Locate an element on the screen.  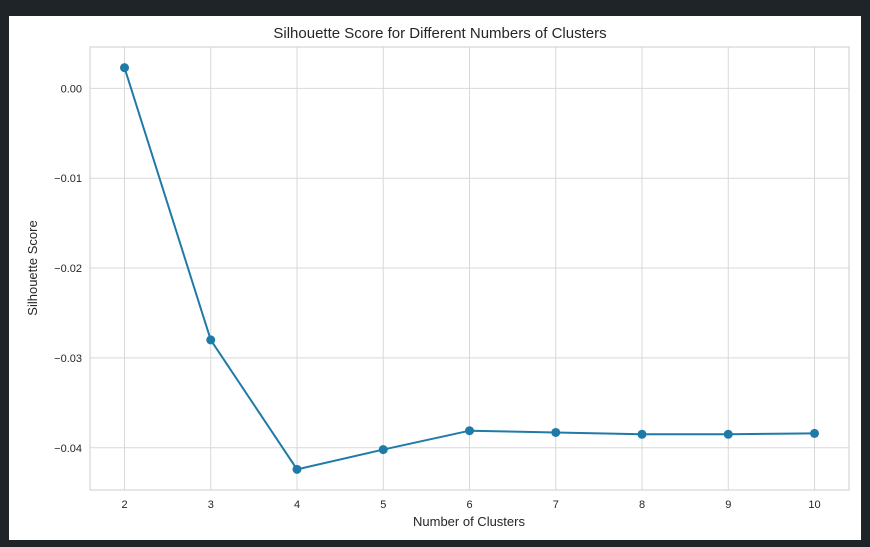
y-axis-label: Silhouette Score is located at coordinates (32, 267).